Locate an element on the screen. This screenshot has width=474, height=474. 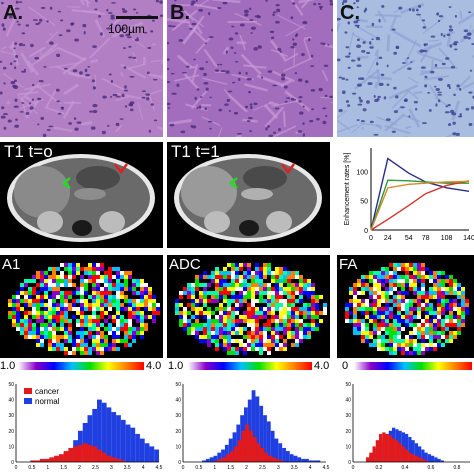
normal-bar is located at coordinates (416, 452).